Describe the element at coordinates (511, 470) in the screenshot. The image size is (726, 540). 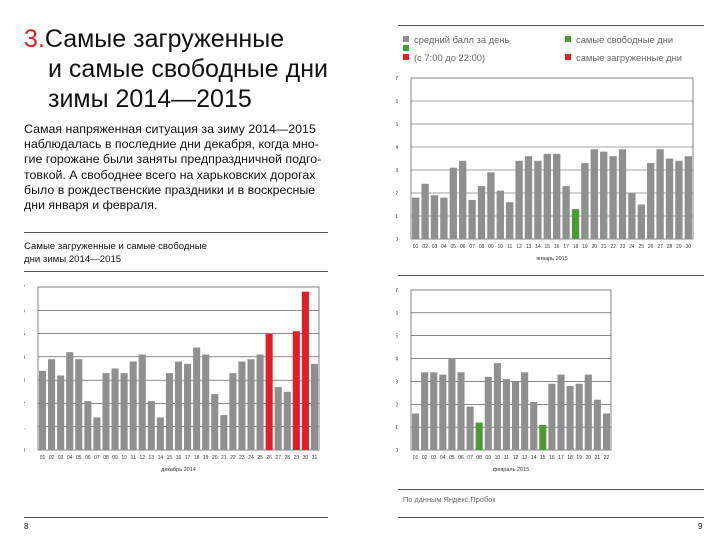
I see `x-axis-label: февраль 2015` at that location.